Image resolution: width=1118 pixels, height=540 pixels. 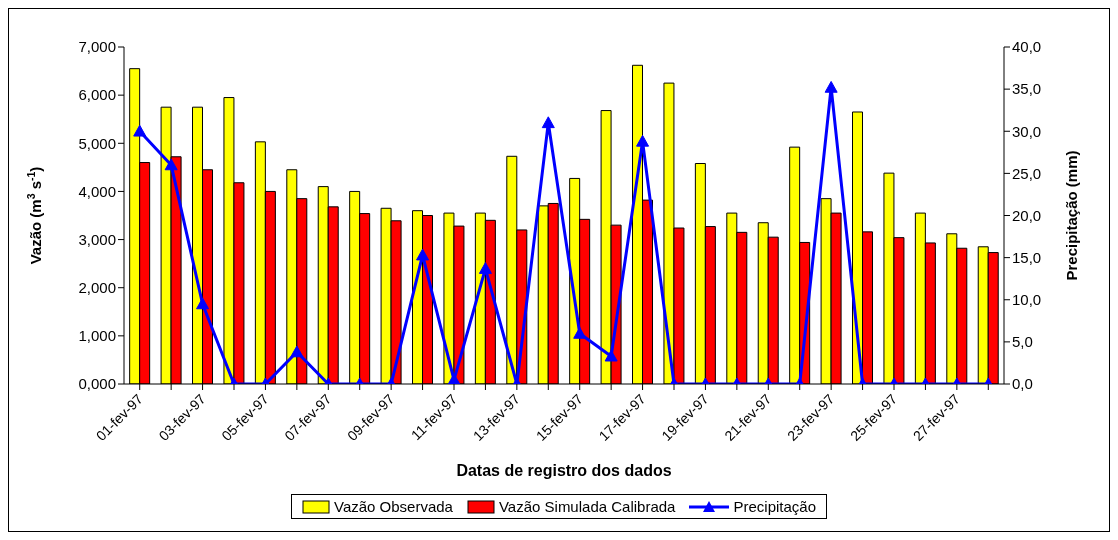 I want to click on y2-tick-label: 5,0, so click(x=1022, y=342).